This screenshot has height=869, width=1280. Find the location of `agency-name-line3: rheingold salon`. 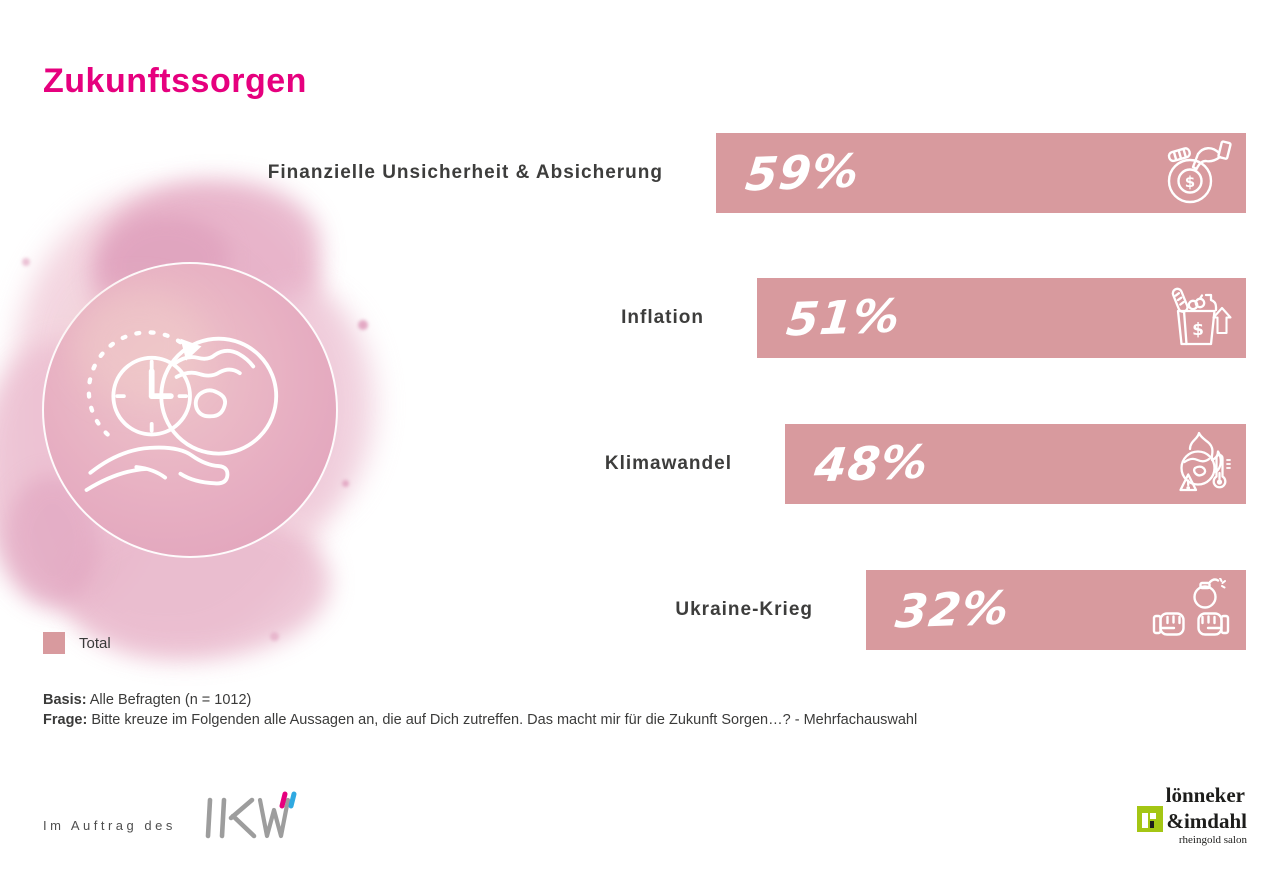

agency-name-line3: rheingold salon is located at coordinates (1212, 840).